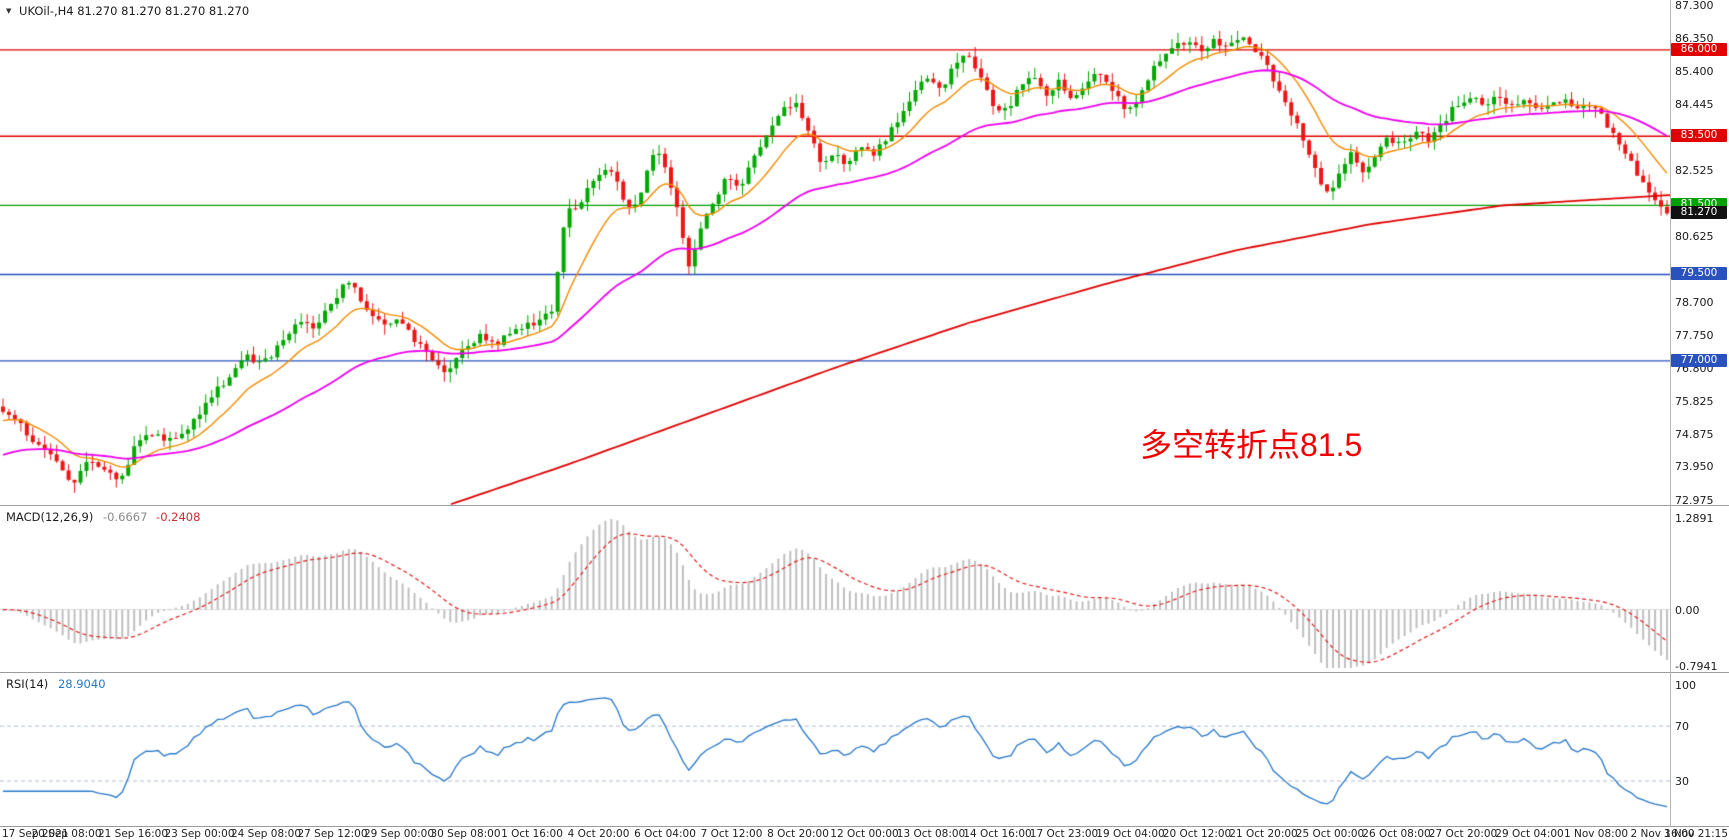  I want to click on macd-scale-label: 0.00, so click(1687, 610).